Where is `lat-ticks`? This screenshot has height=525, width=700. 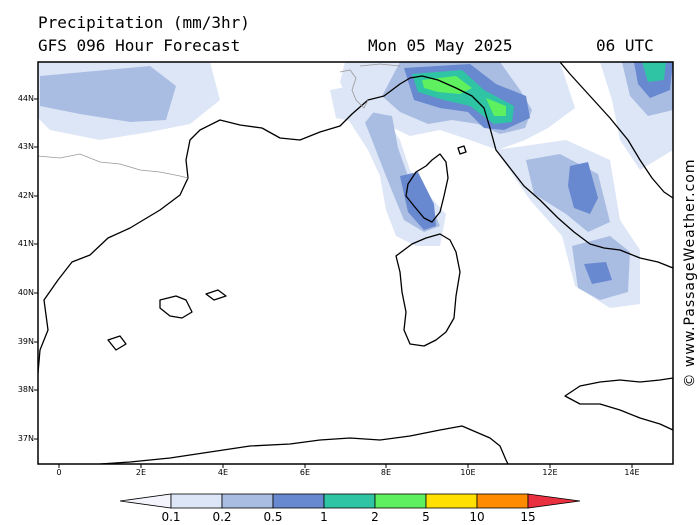 lat-ticks is located at coordinates (36, 269).